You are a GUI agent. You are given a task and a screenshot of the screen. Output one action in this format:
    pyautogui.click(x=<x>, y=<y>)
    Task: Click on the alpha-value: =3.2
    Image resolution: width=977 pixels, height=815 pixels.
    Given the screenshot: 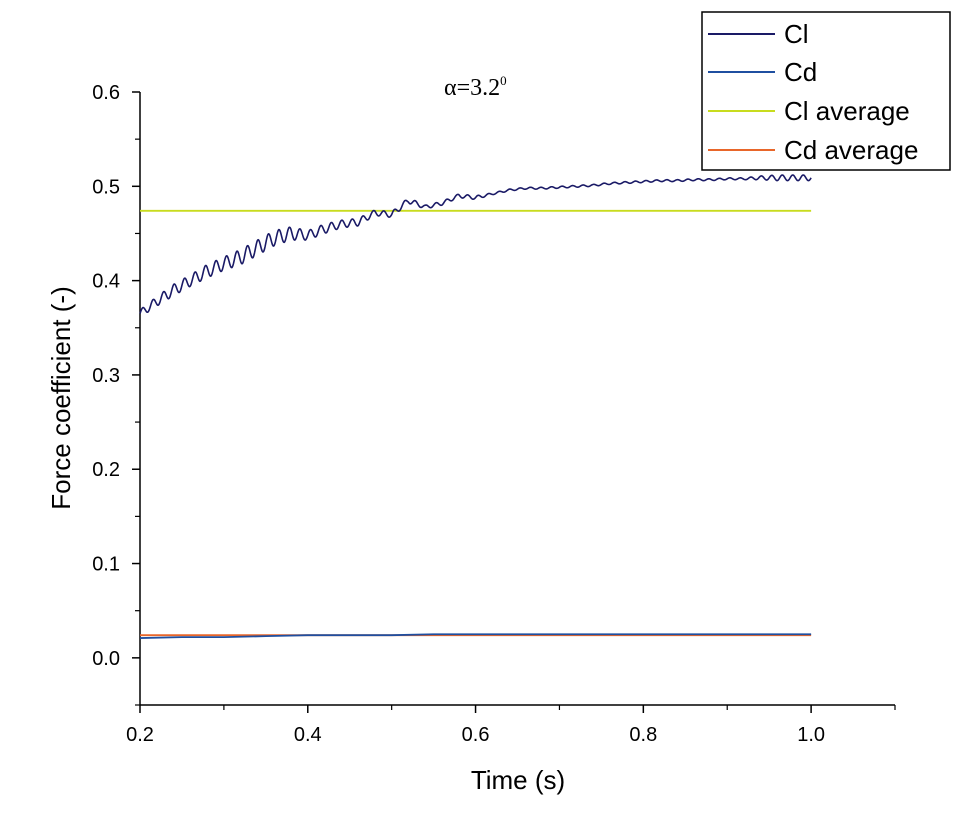 What is the action you would take?
    pyautogui.click(x=479, y=88)
    